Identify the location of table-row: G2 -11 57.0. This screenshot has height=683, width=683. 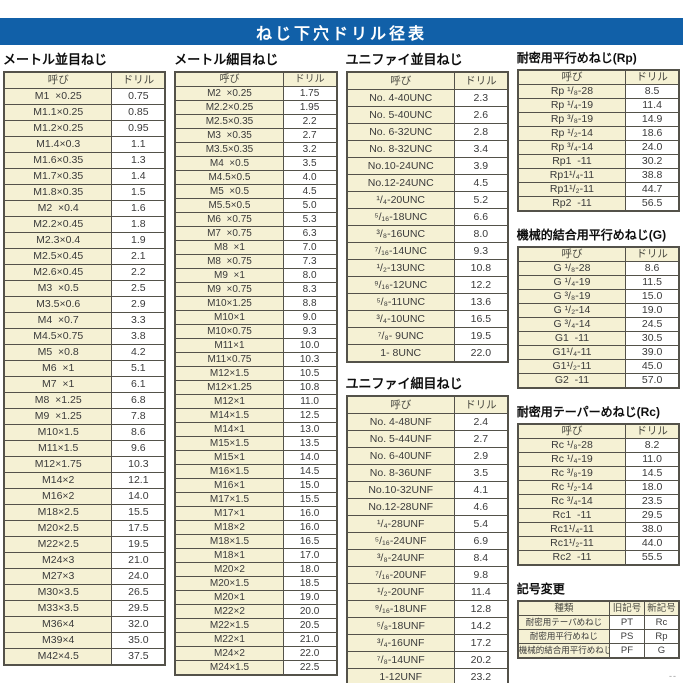
(598, 381).